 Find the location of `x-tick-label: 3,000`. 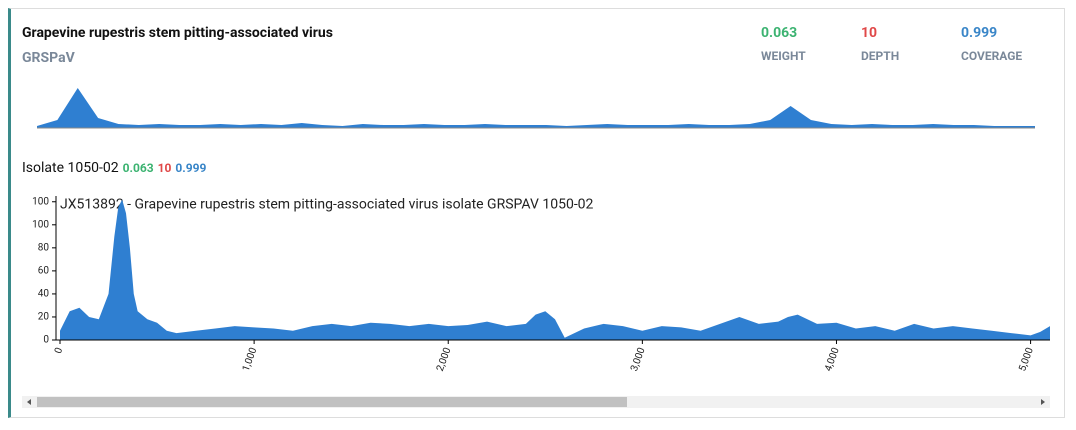

x-tick-label: 3,000 is located at coordinates (638, 359).